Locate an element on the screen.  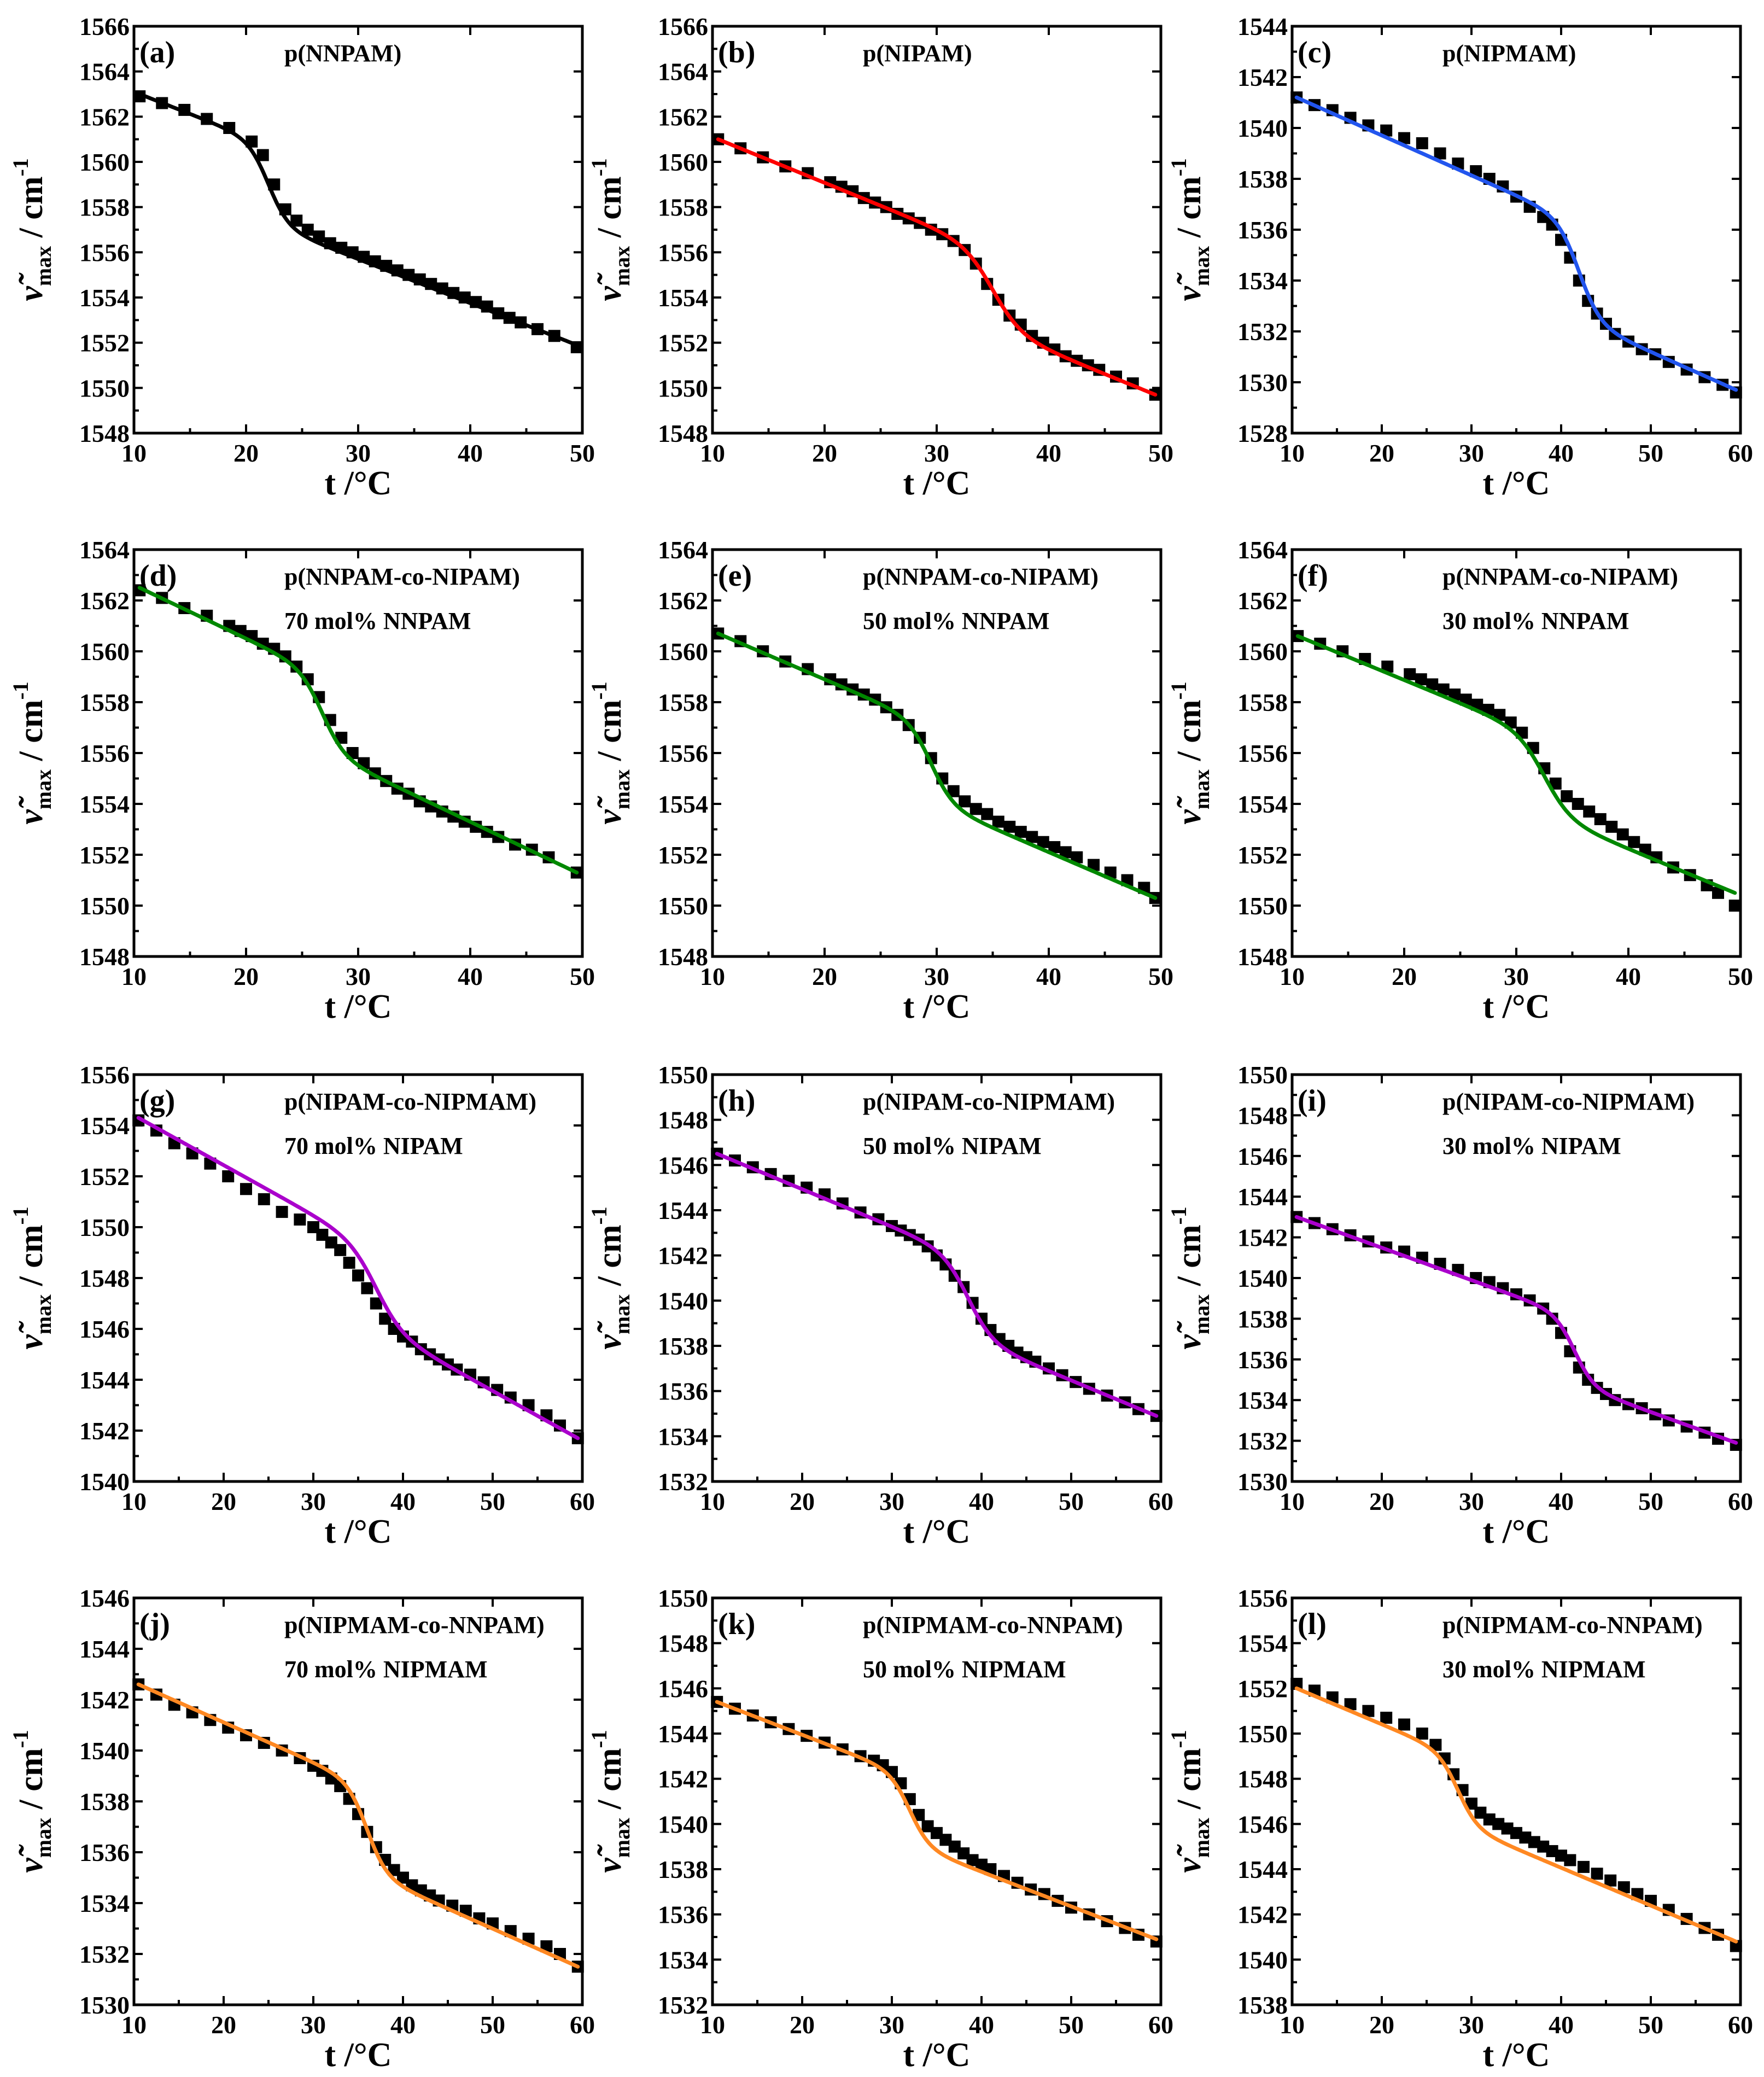
y-tick-label: 1562 is located at coordinates (104, 117).